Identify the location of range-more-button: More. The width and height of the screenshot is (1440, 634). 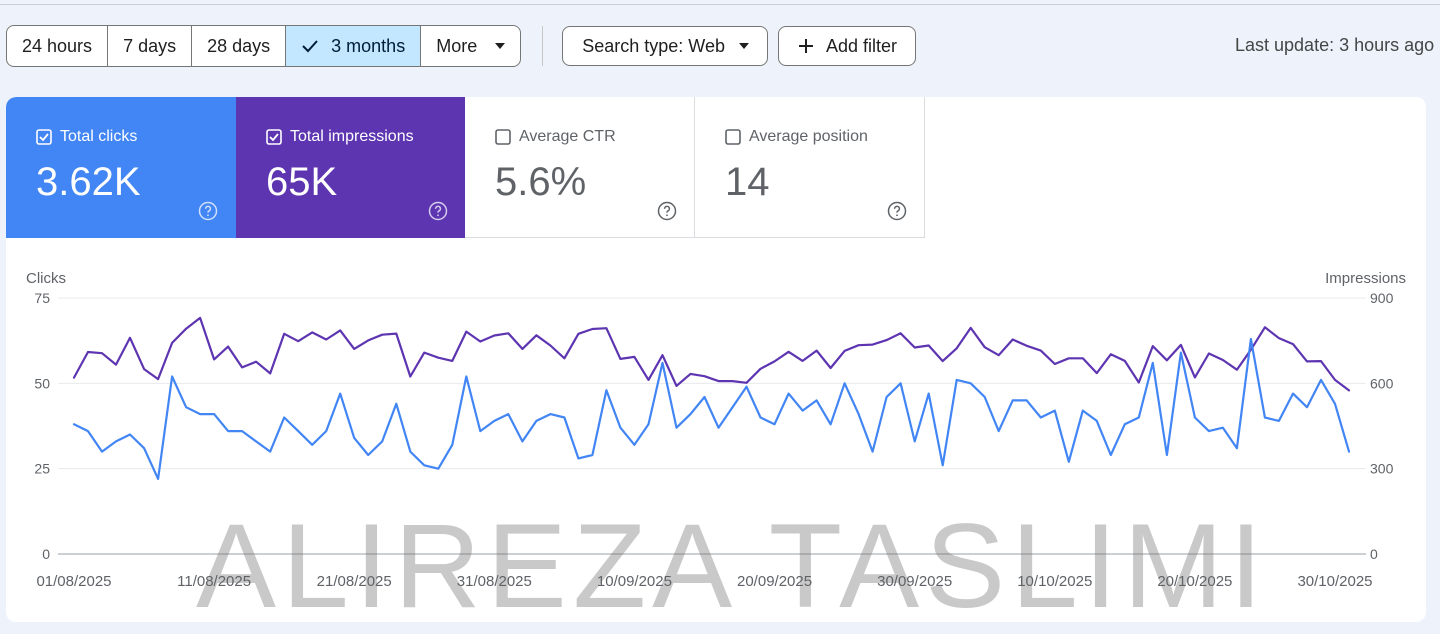
(470, 46).